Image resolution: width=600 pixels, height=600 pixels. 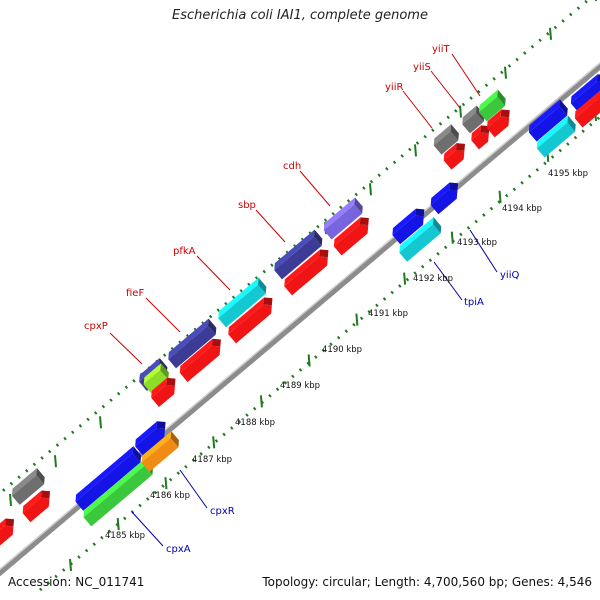 I want to click on gene-fieF, so click(x=192, y=343).